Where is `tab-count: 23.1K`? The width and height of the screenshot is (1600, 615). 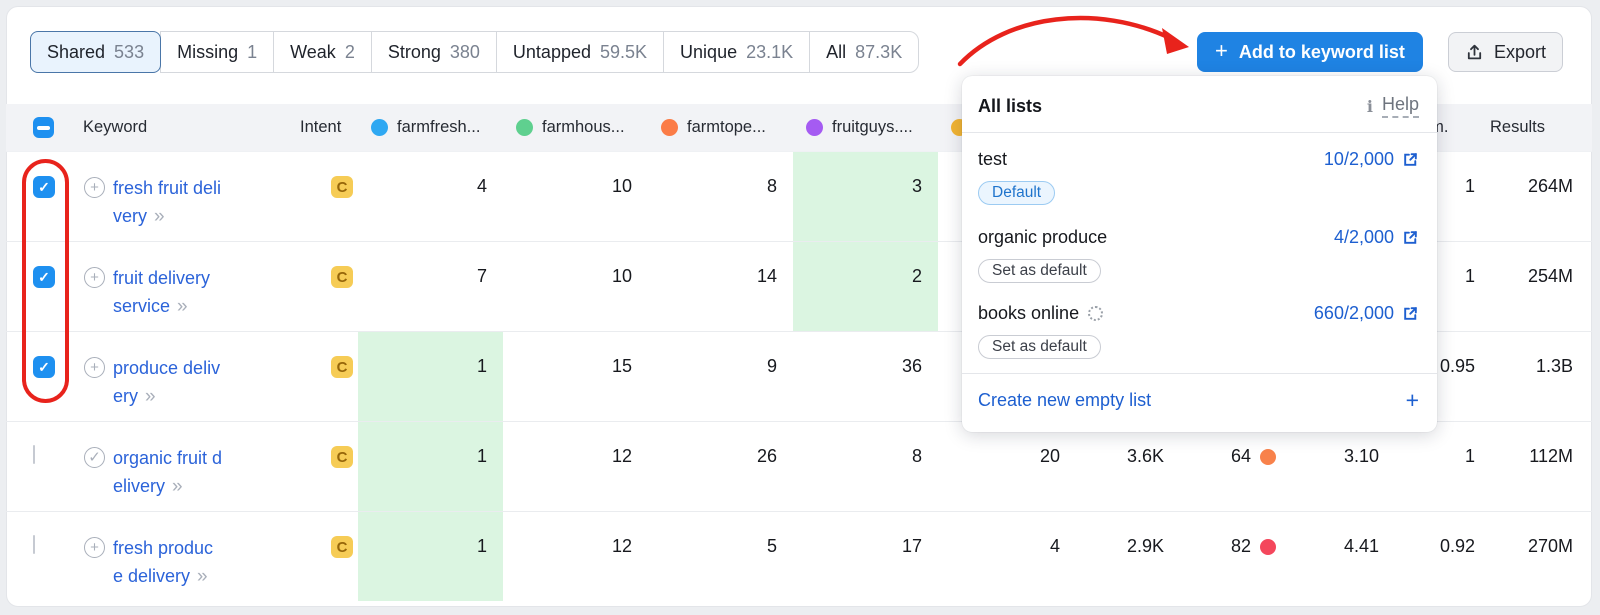
tab-count: 23.1K is located at coordinates (770, 51).